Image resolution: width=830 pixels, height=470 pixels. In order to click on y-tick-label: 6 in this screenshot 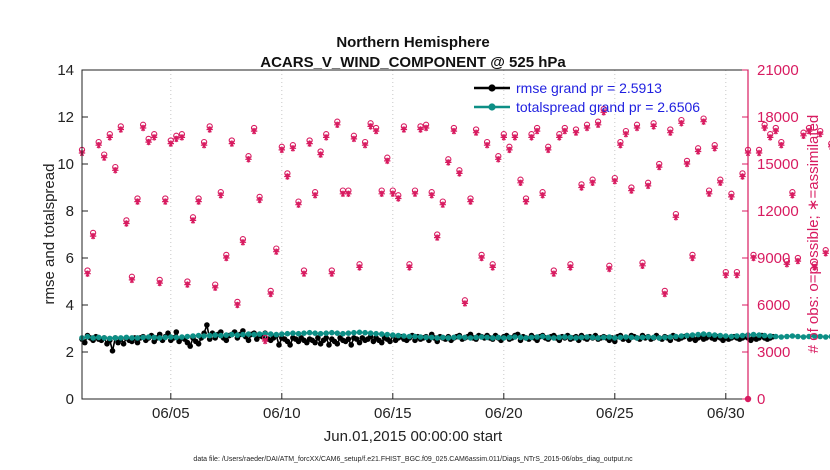, I will do `click(70, 258)`.